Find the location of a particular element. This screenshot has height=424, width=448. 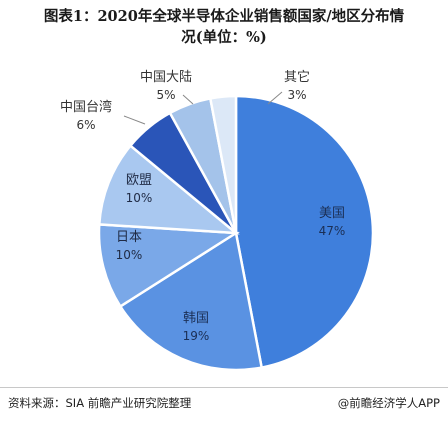

source-note: 资料来源：SIA 前瞻产业研究院整理 is located at coordinates (100, 403).